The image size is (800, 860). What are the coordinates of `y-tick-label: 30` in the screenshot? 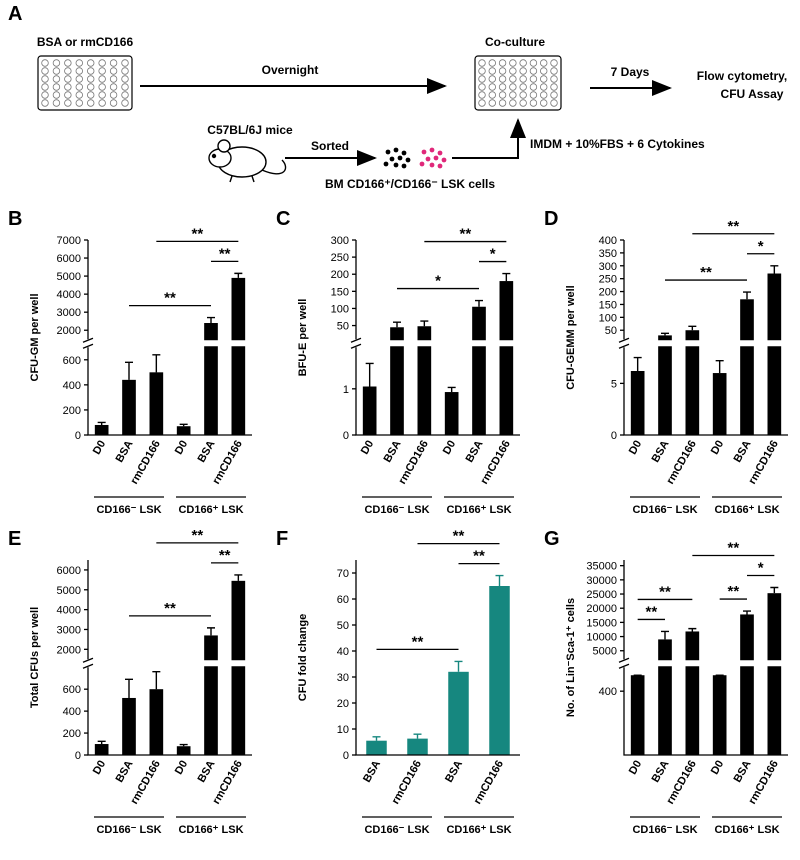 It's located at (343, 678).